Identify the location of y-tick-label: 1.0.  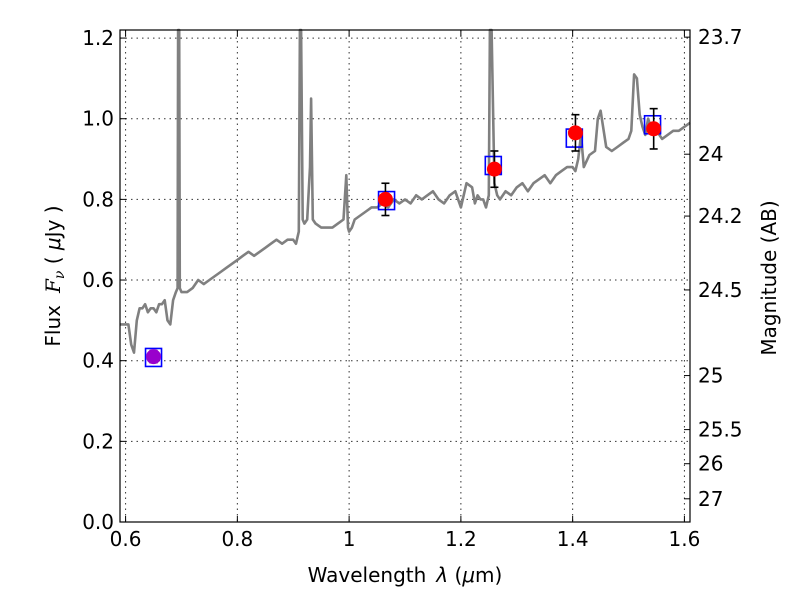
(98, 119).